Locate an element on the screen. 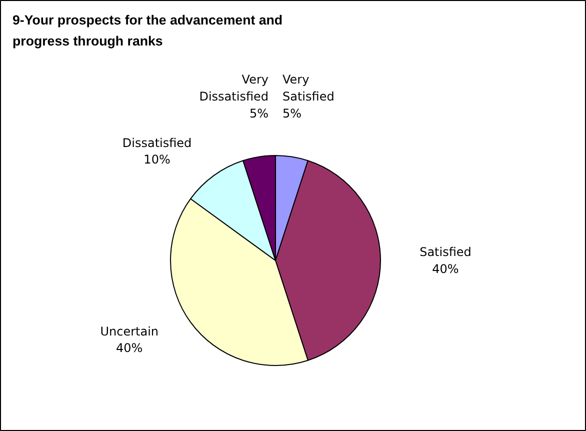 The width and height of the screenshot is (586, 431). slice-label: Very Satisfied is located at coordinates (308, 88).